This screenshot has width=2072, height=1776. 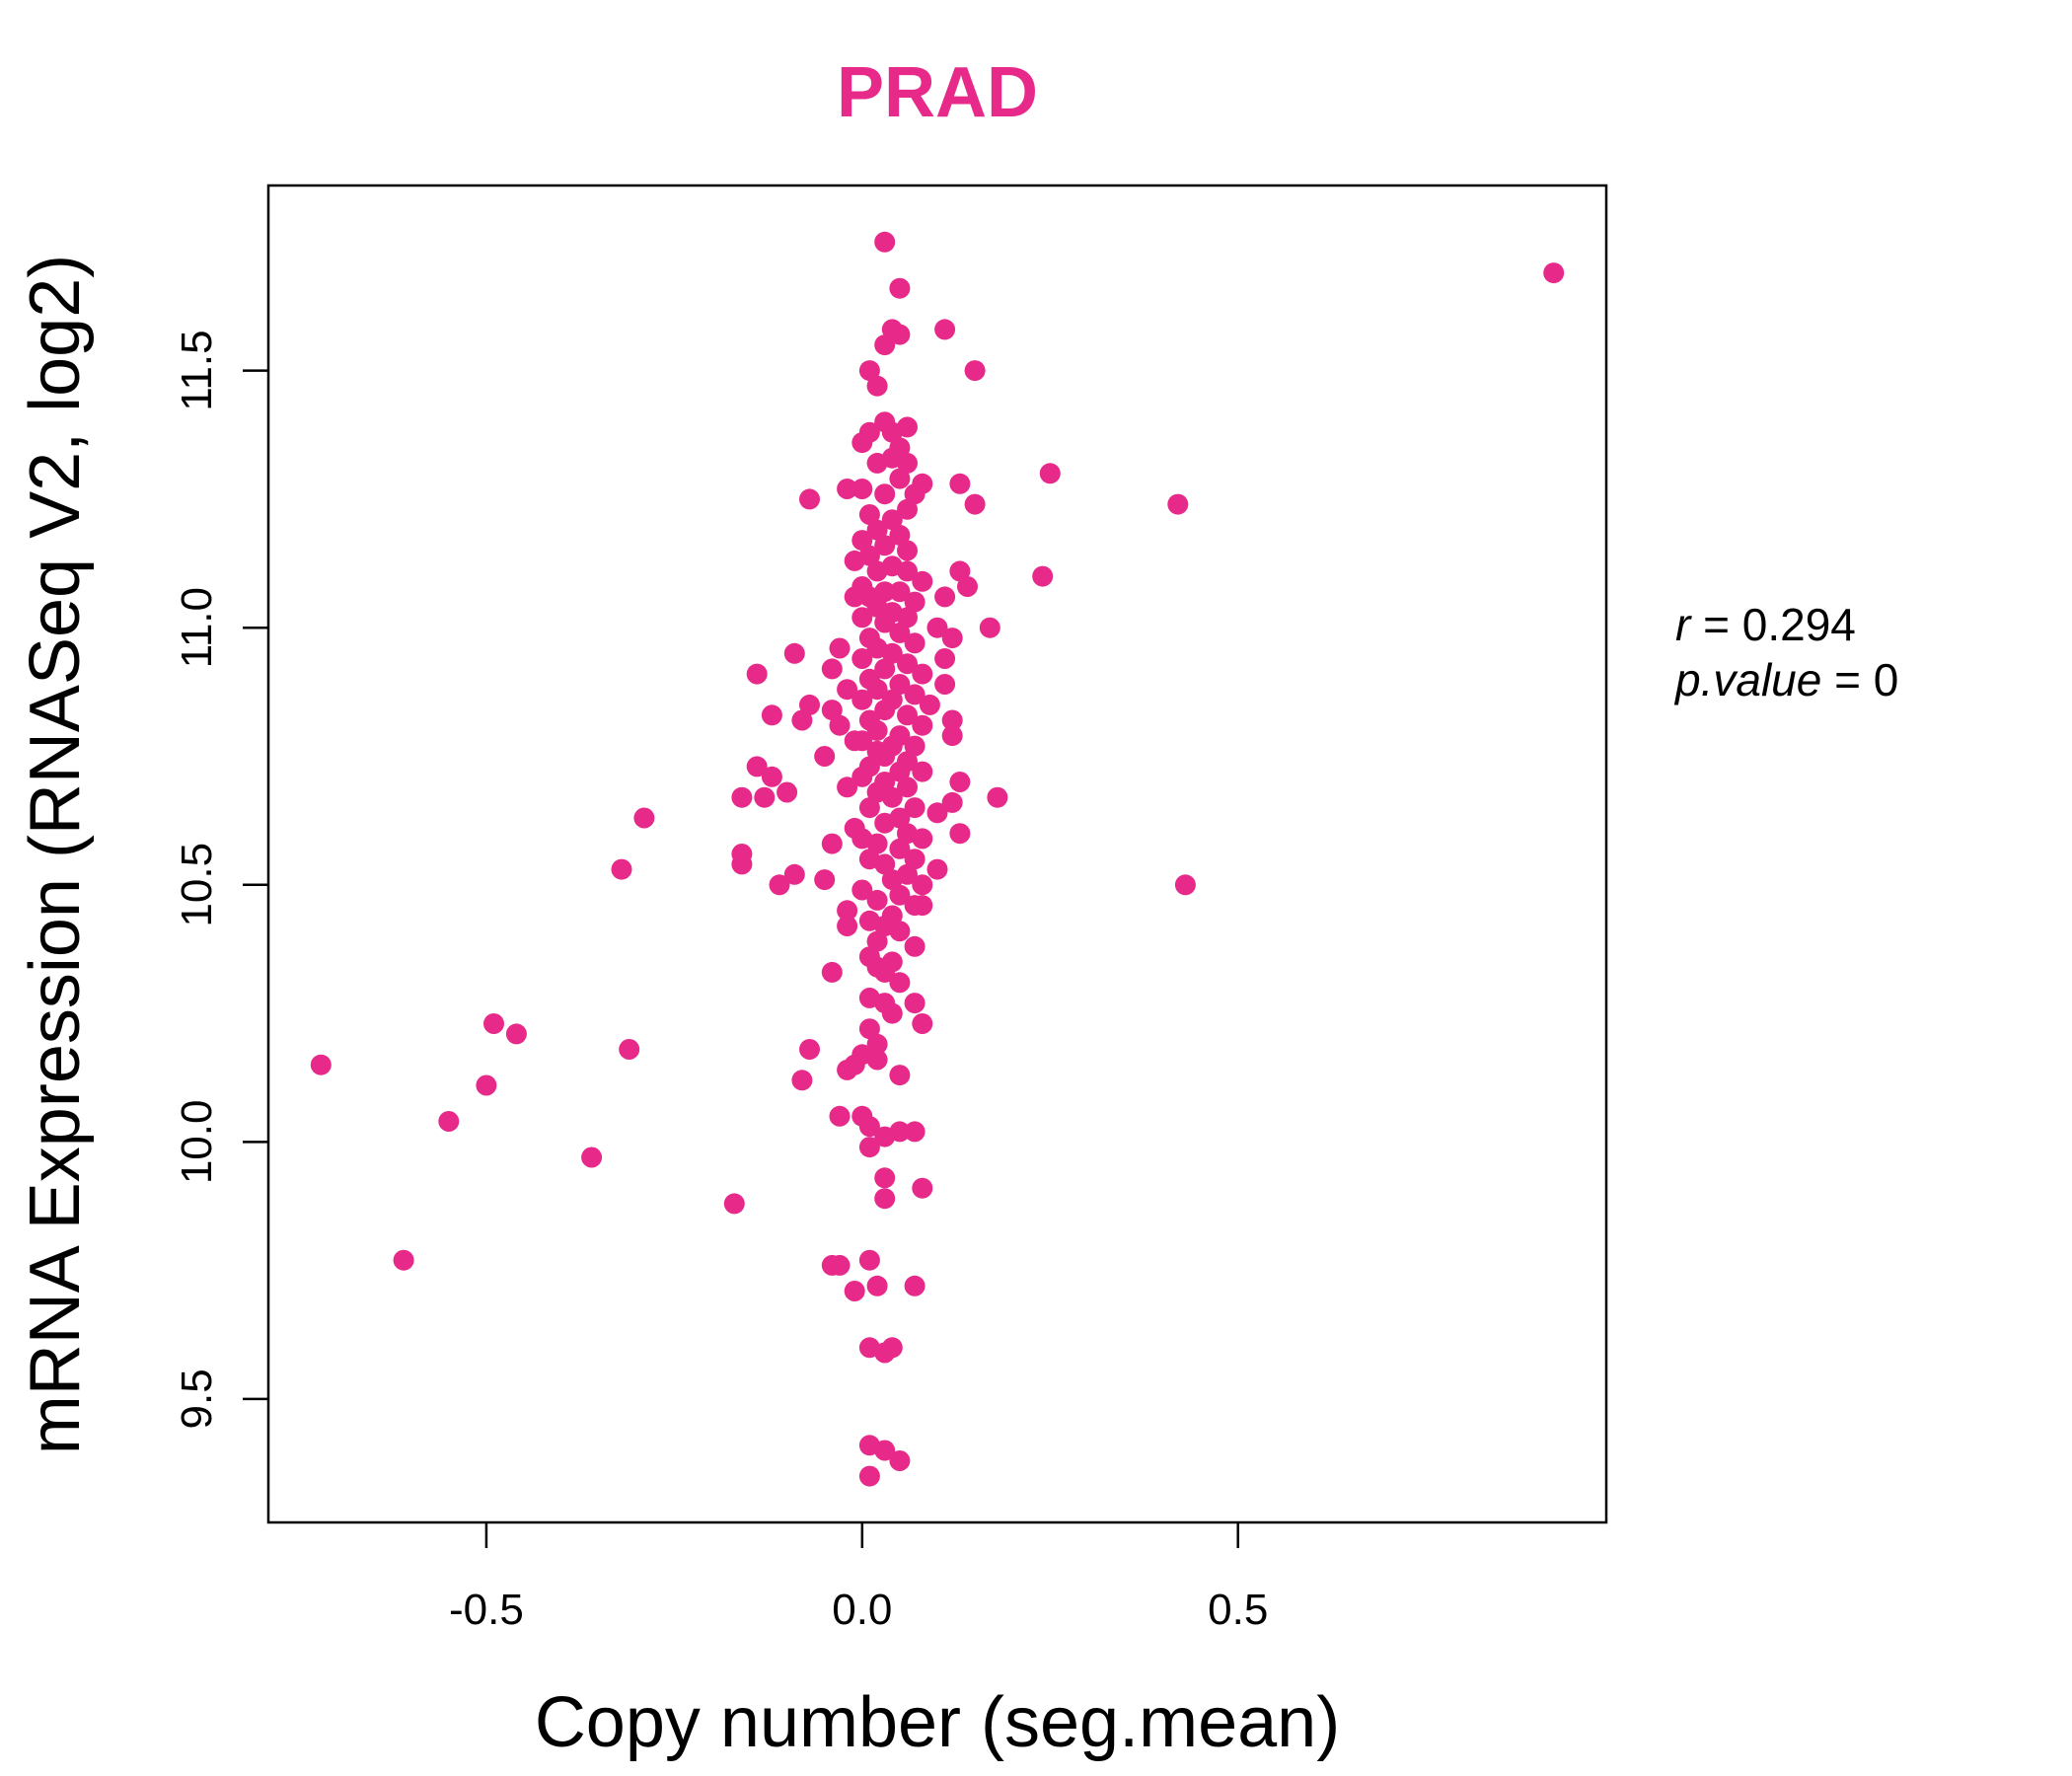 I want to click on y-tick-label: 10.0, so click(x=197, y=1143).